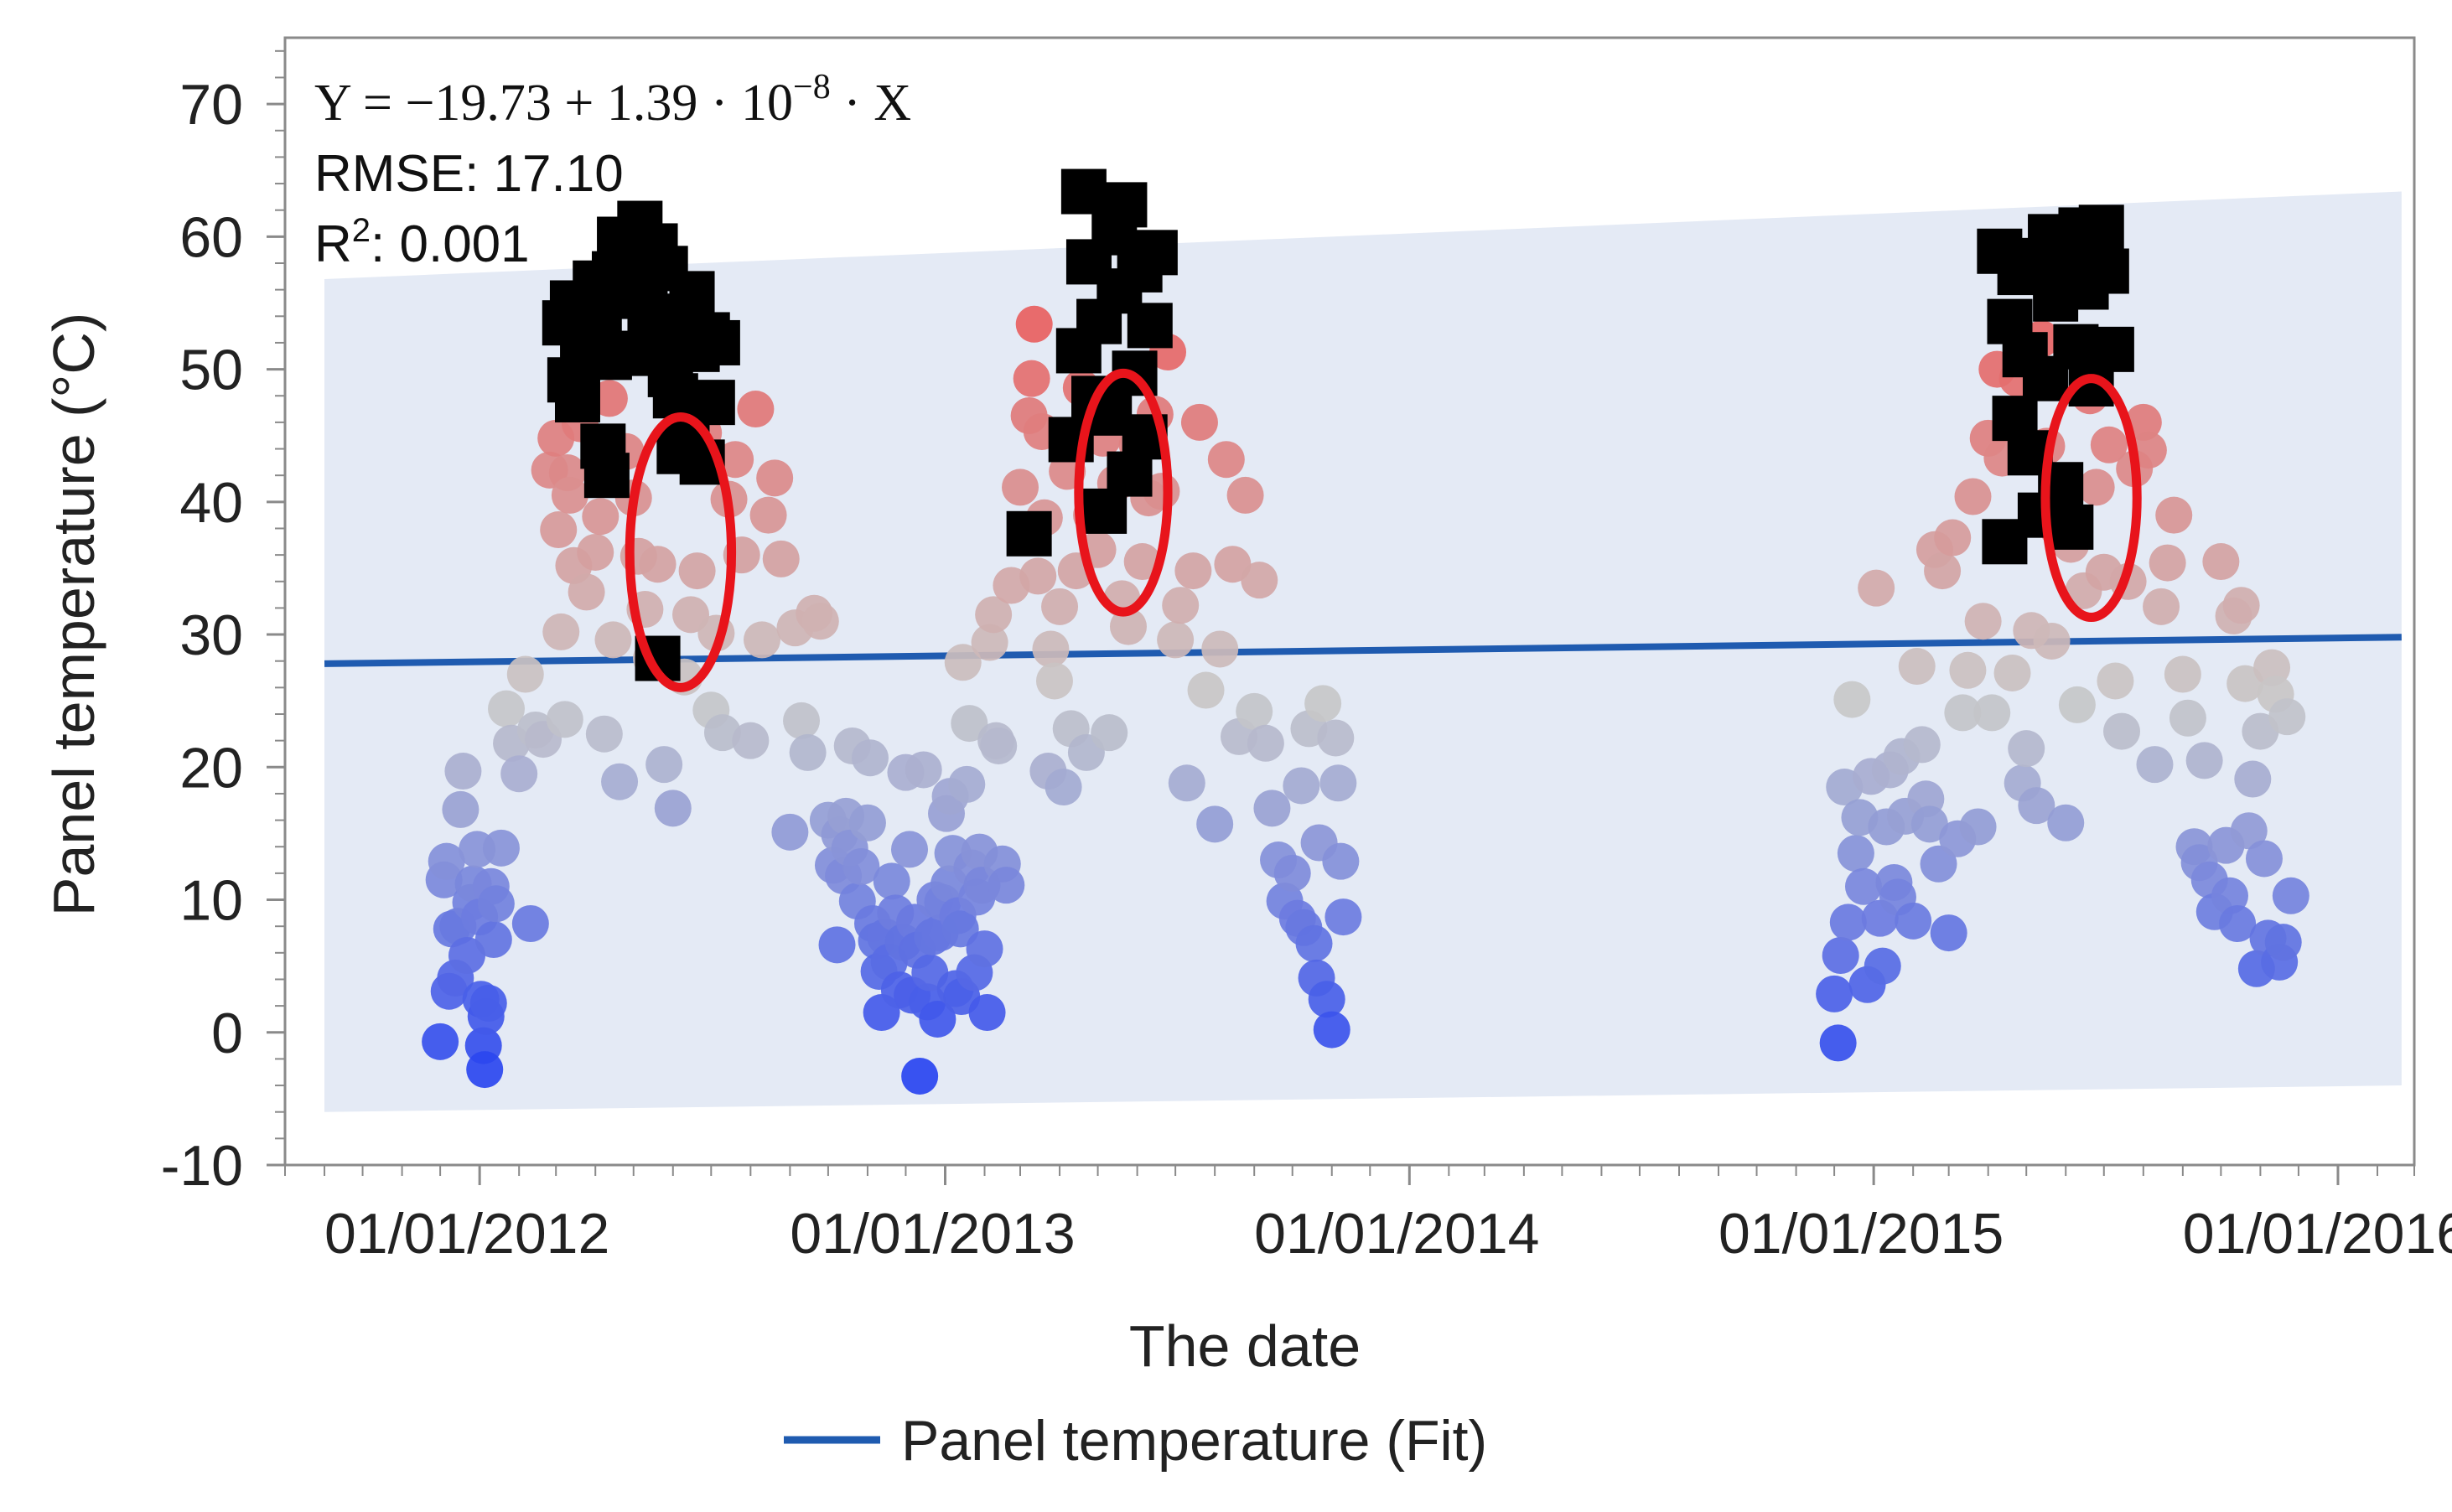 The height and width of the screenshot is (1512, 2452). Describe the element at coordinates (1194, 1441) in the screenshot. I see `legend-label: Panel temperature (Fit)` at that location.